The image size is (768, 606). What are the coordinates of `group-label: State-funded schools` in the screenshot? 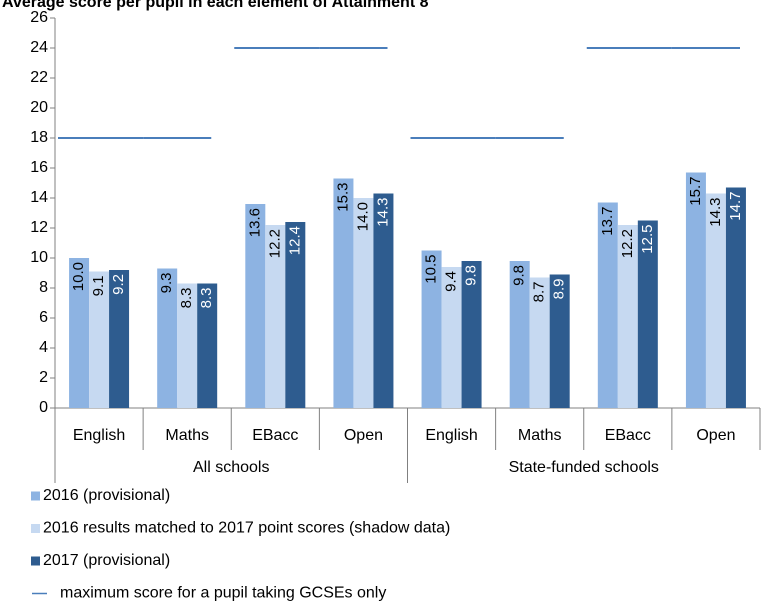 It's located at (584, 467).